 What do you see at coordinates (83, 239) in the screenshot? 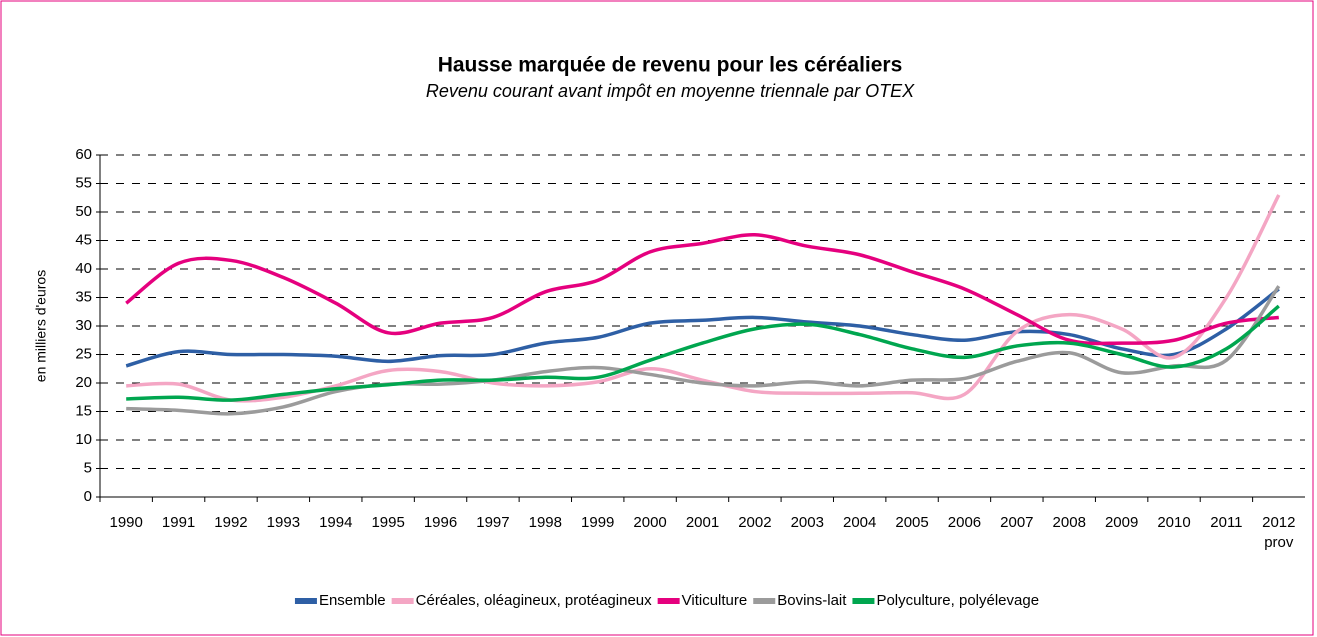
I see `y-tick-label: 45` at bounding box center [83, 239].